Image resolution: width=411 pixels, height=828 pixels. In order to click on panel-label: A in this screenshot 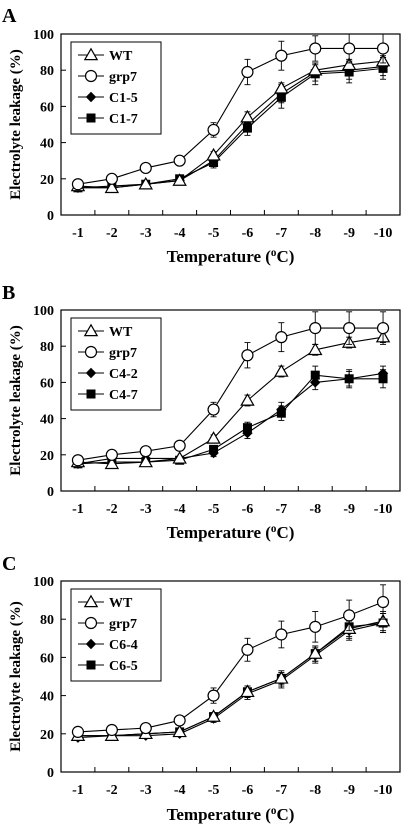, I will do `click(9, 16)`.